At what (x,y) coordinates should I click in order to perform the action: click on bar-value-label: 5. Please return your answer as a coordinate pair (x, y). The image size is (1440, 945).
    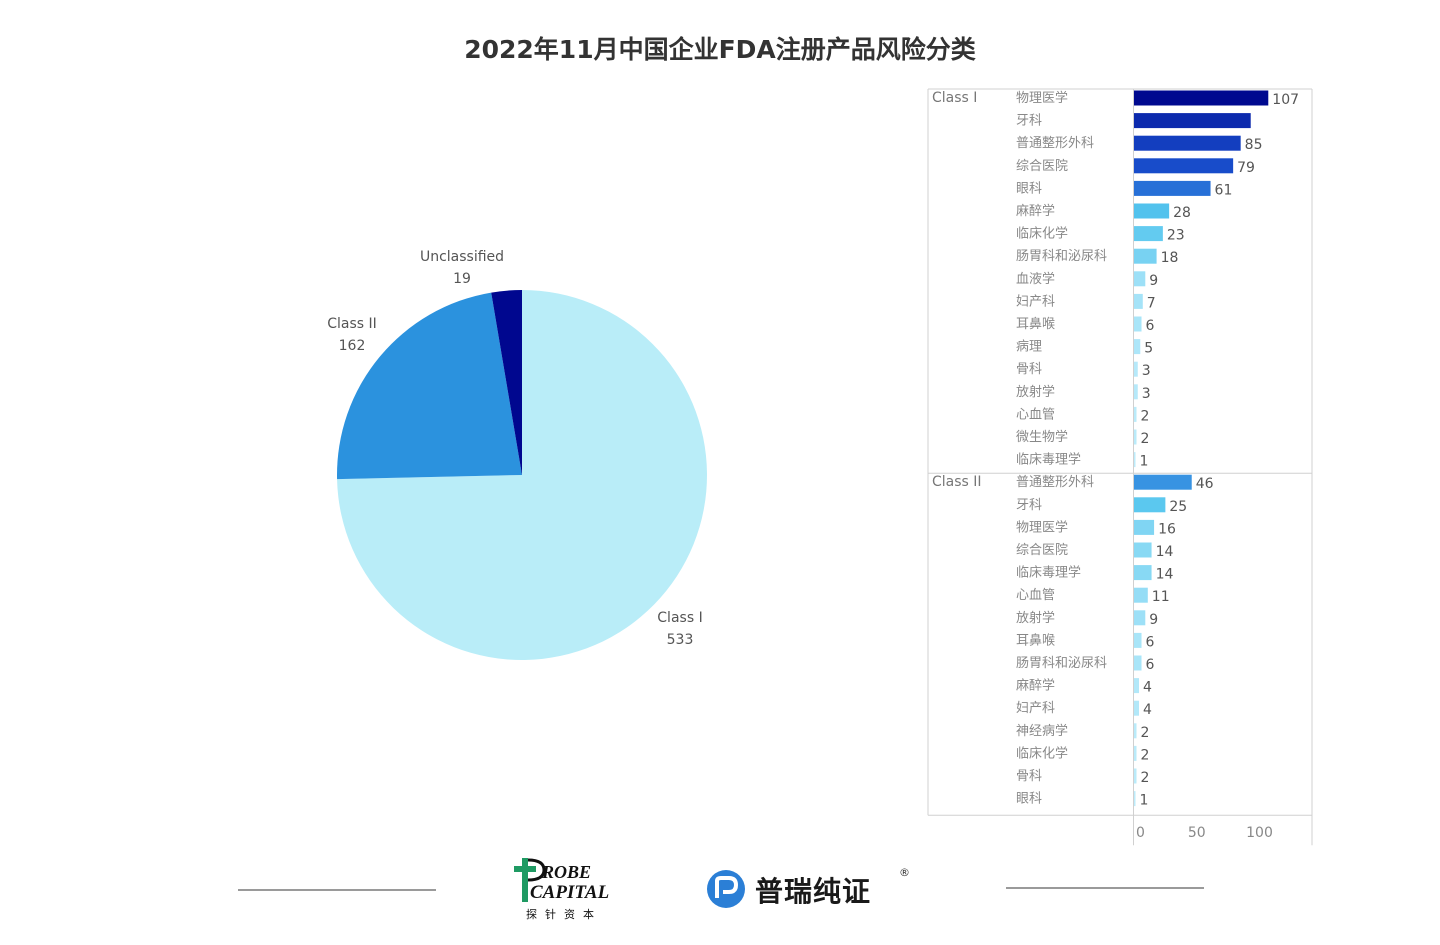
    Looking at the image, I should click on (1148, 349).